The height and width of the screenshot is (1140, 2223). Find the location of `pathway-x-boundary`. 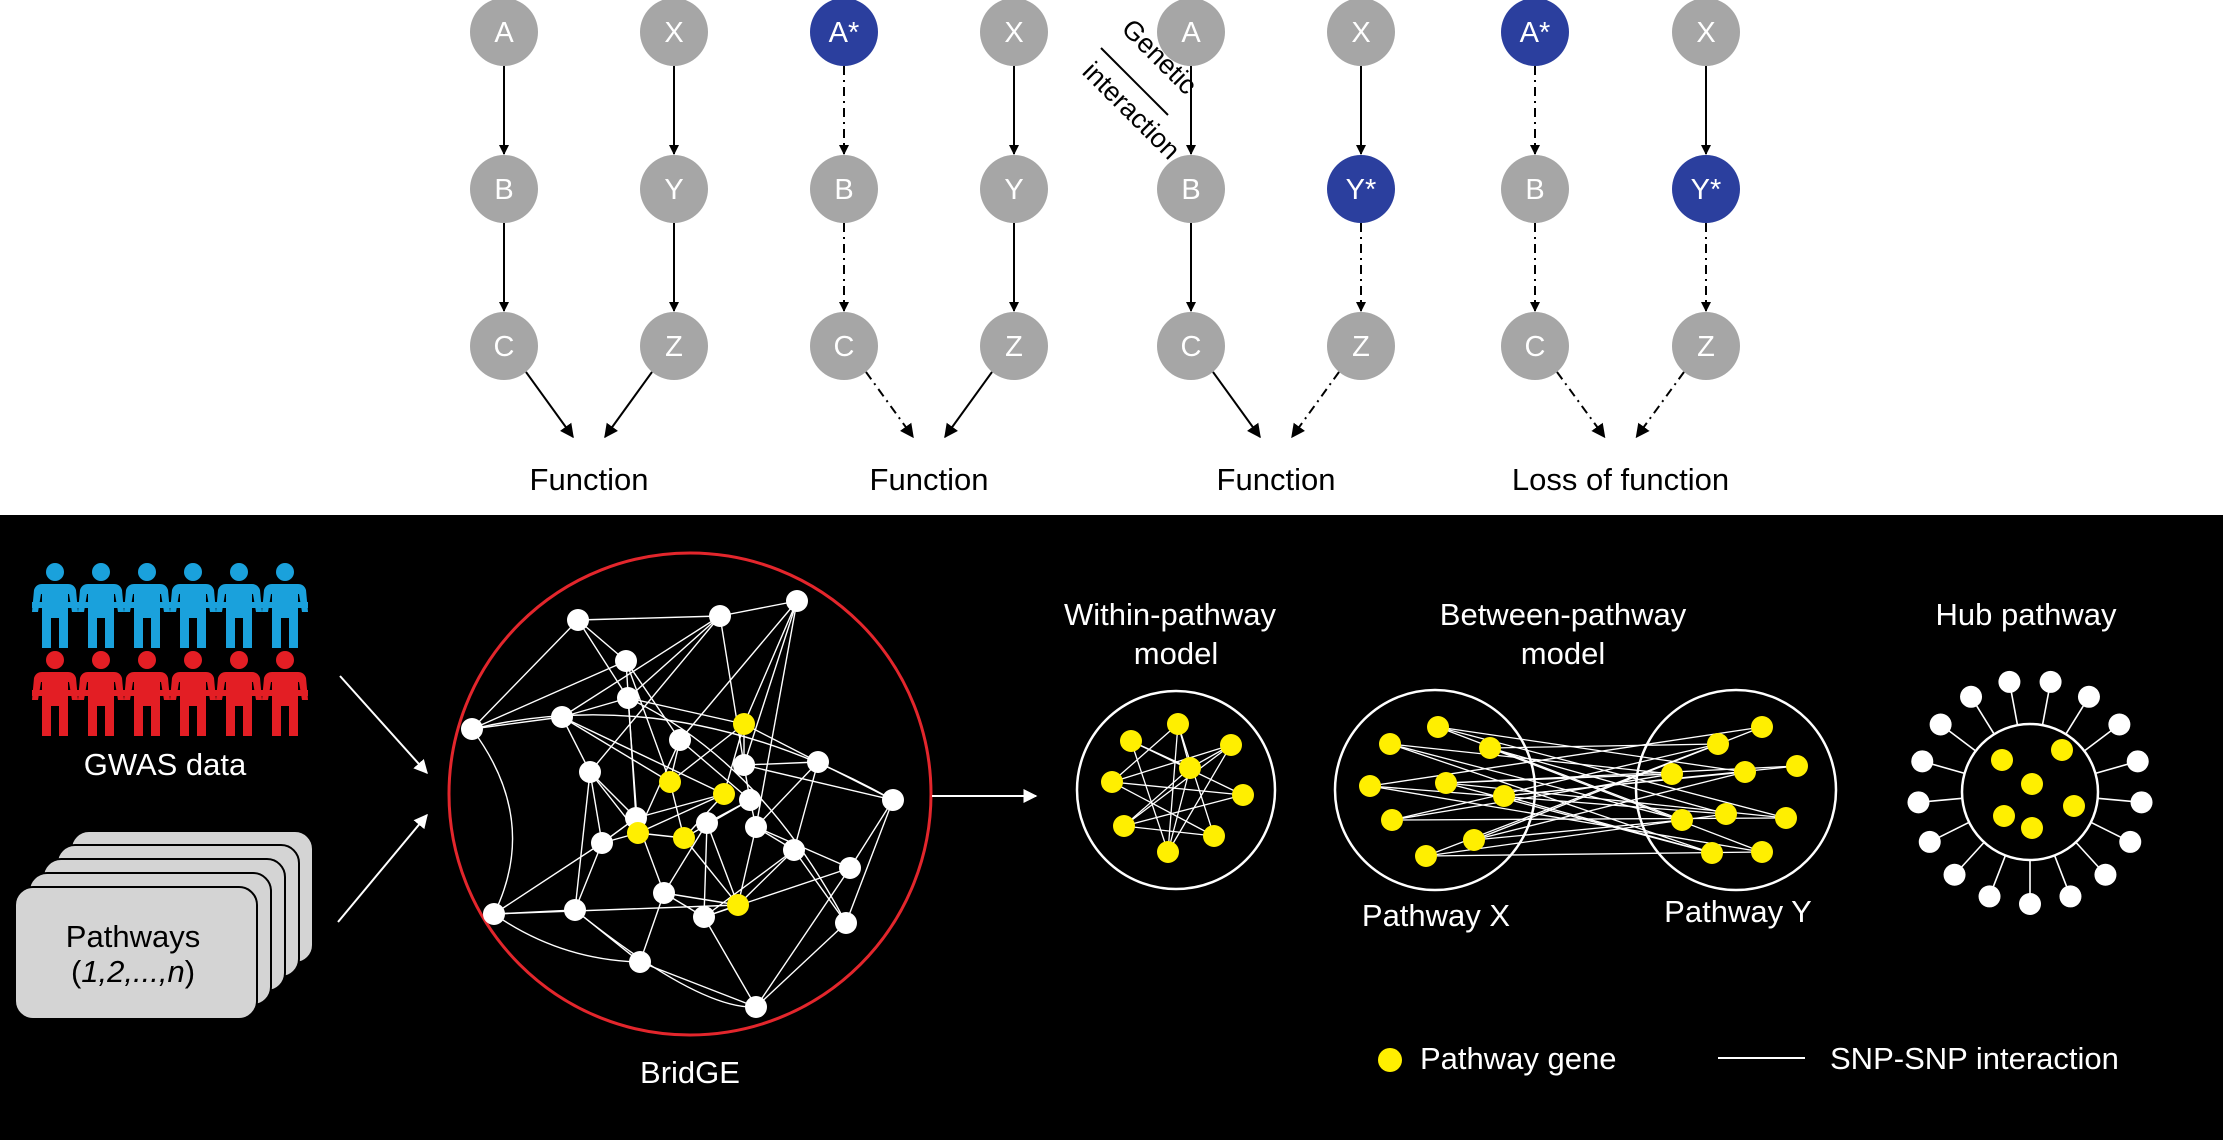

pathway-x-boundary is located at coordinates (1435, 790).